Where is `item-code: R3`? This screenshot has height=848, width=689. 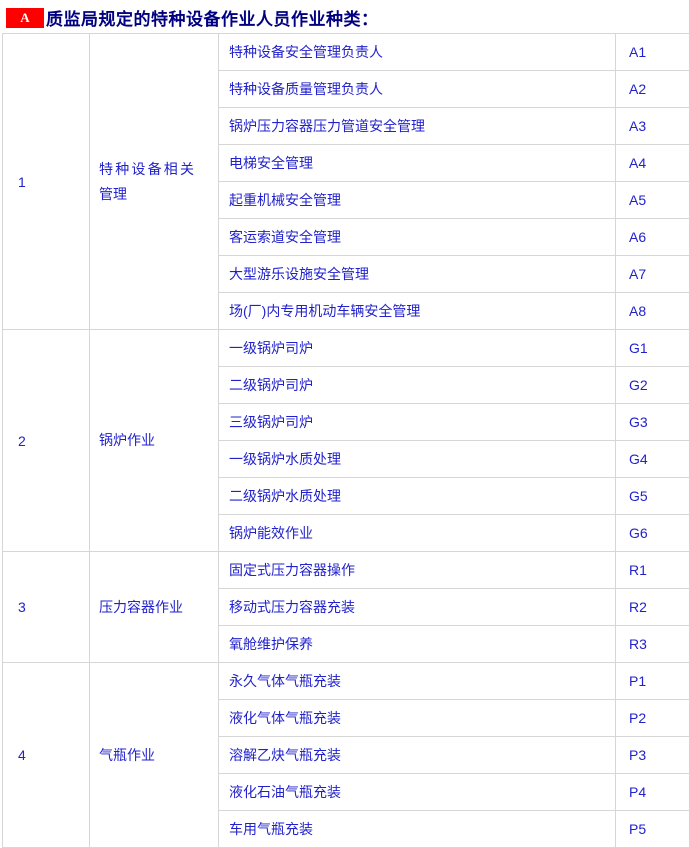
item-code: R3 is located at coordinates (652, 644).